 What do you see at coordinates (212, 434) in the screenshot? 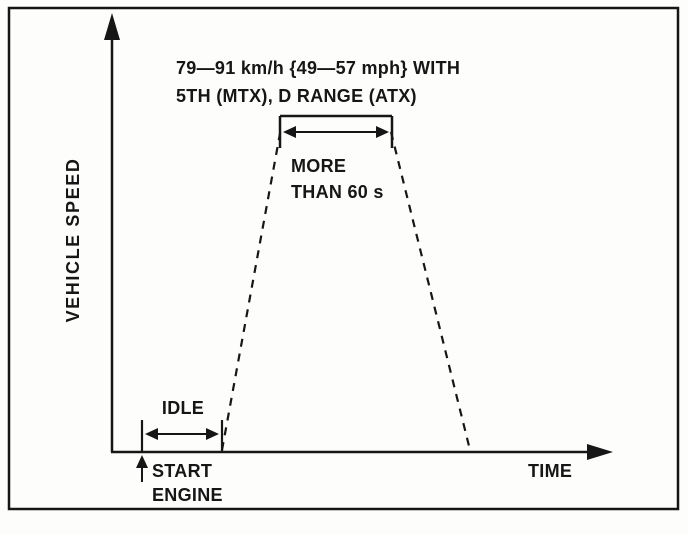
I see `idle-arrow-right-head` at bounding box center [212, 434].